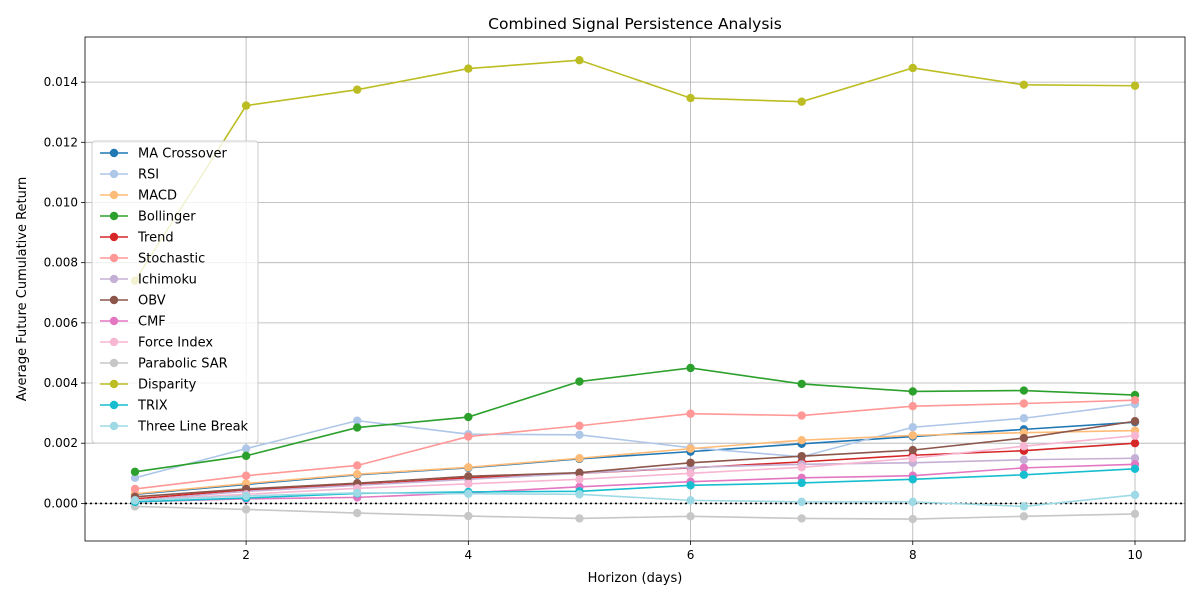 The width and height of the screenshot is (1200, 600). I want to click on legend-item: RSI, so click(129, 175).